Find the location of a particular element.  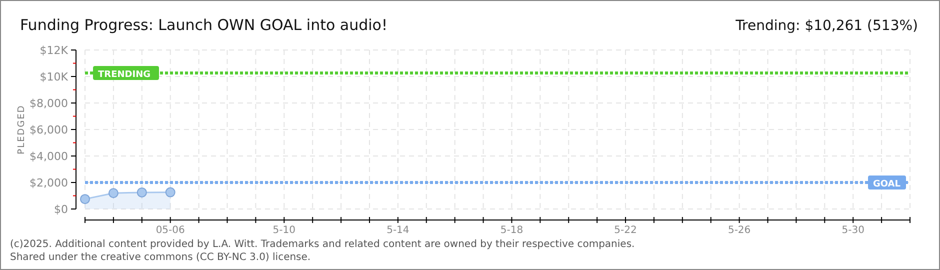

y-tick-label: $2,000 is located at coordinates (49, 183).